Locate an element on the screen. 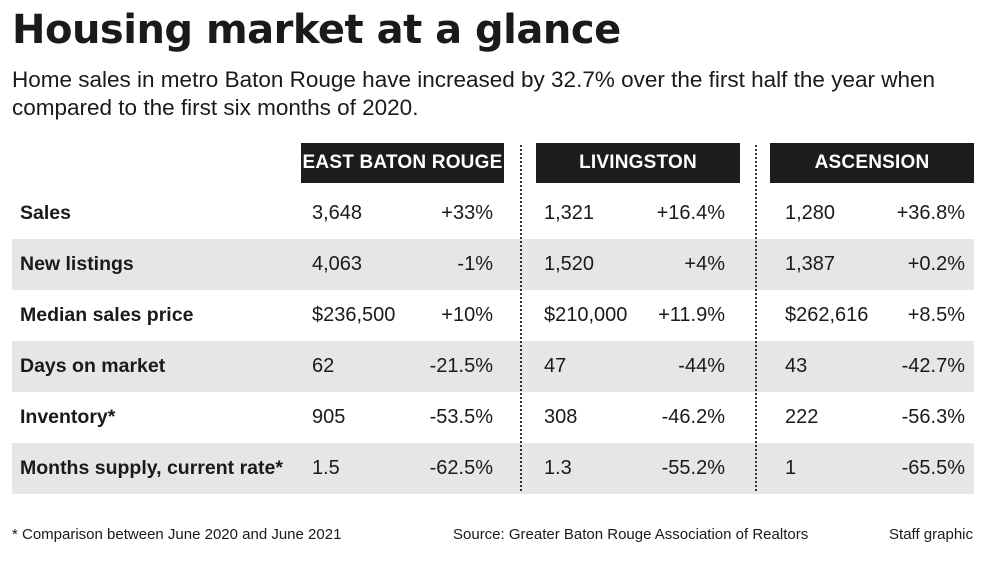  change-cell: -56.3% is located at coordinates (933, 417).